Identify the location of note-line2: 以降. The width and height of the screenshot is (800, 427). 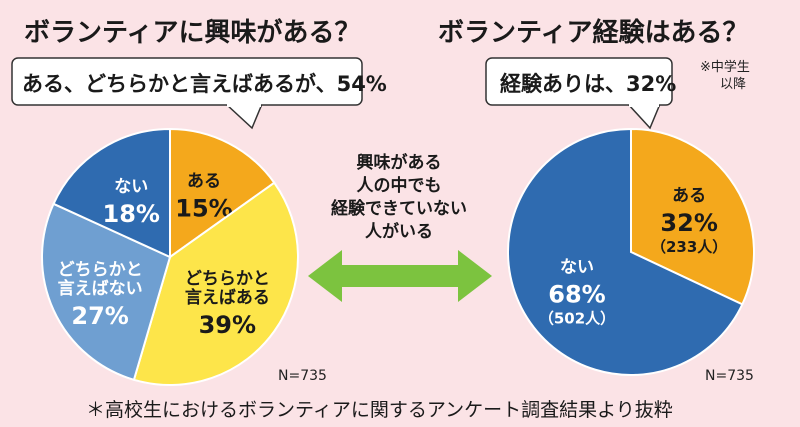
(733, 84).